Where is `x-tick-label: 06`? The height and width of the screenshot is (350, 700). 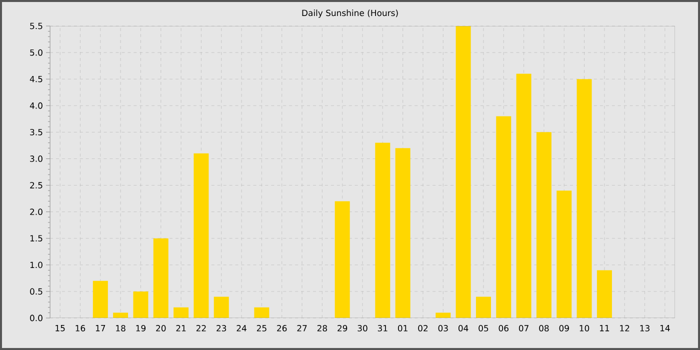 x-tick-label: 06 is located at coordinates (503, 328).